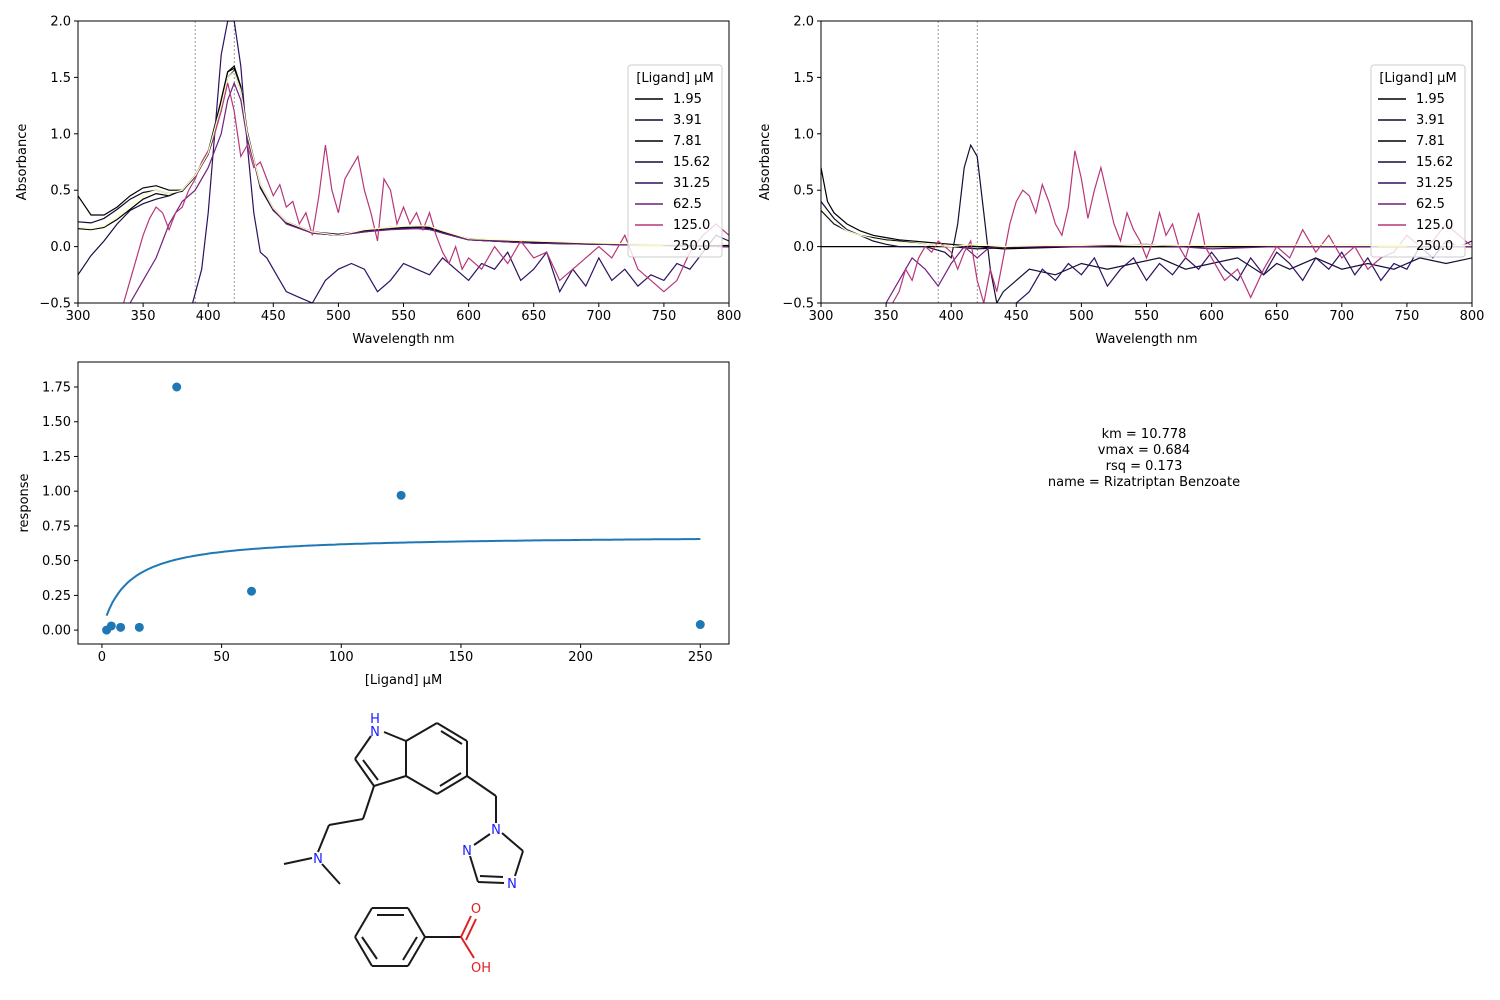 The height and width of the screenshot is (1000, 1500). I want to click on x-axis-label: [Ligand] µM, so click(403, 680).